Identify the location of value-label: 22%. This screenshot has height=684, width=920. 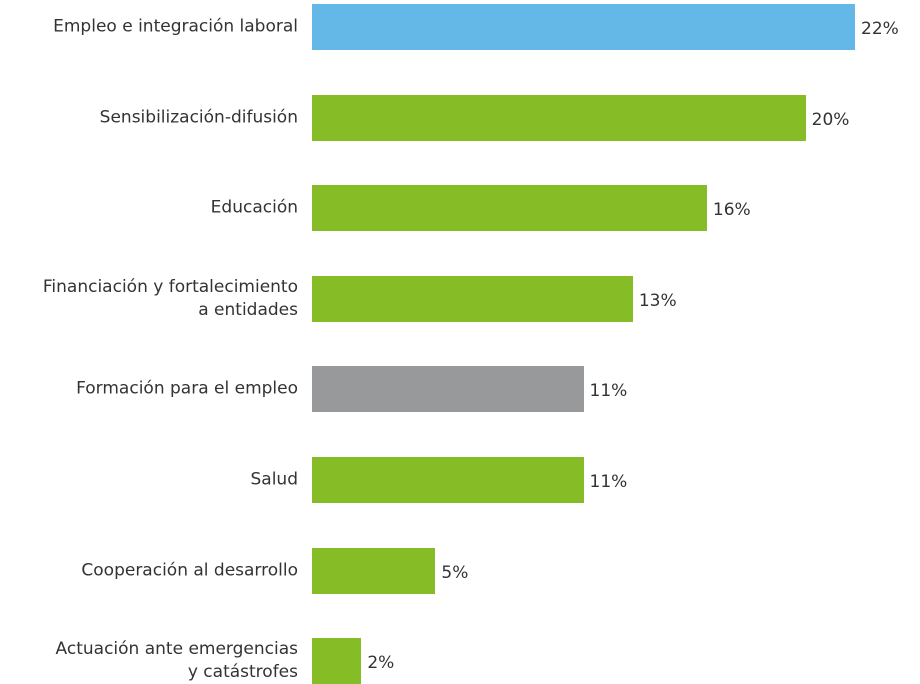
(880, 29).